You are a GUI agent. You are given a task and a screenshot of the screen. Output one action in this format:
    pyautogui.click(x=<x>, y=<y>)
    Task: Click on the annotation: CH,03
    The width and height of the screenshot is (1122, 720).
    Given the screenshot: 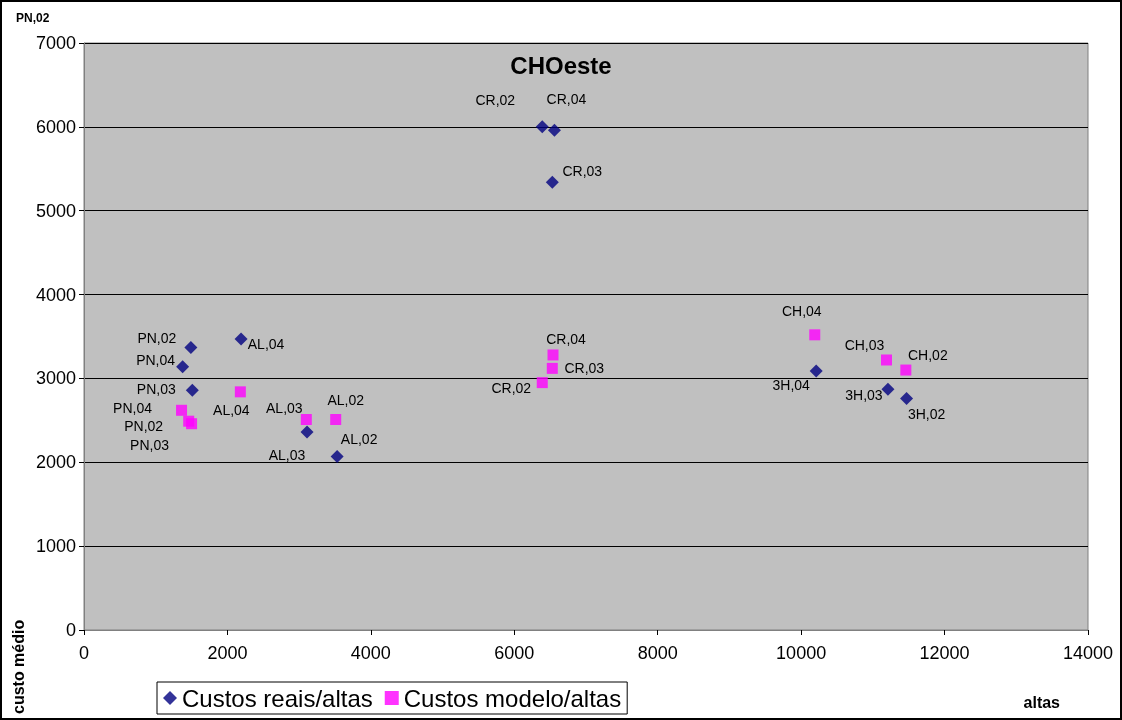 What is the action you would take?
    pyautogui.click(x=864, y=344)
    